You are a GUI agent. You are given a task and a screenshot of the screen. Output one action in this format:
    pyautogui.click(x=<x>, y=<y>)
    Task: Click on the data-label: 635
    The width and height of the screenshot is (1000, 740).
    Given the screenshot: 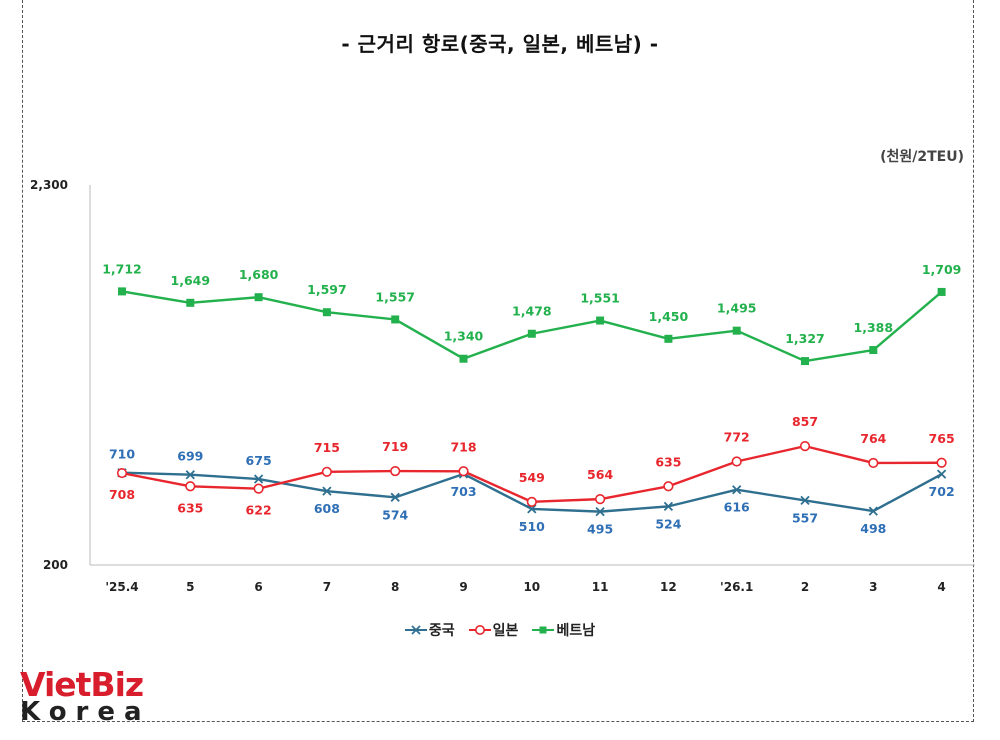 What is the action you would take?
    pyautogui.click(x=190, y=507)
    